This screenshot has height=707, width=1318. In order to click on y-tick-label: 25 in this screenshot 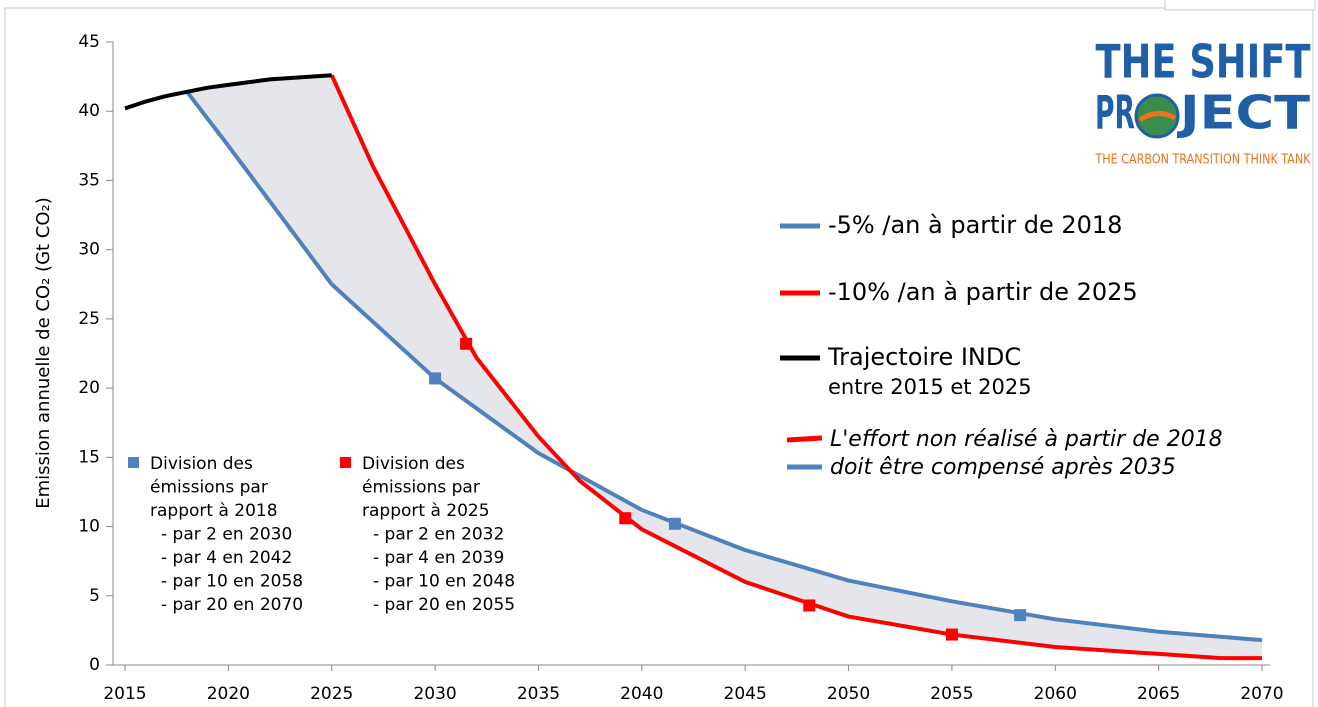, I will do `click(89, 319)`.